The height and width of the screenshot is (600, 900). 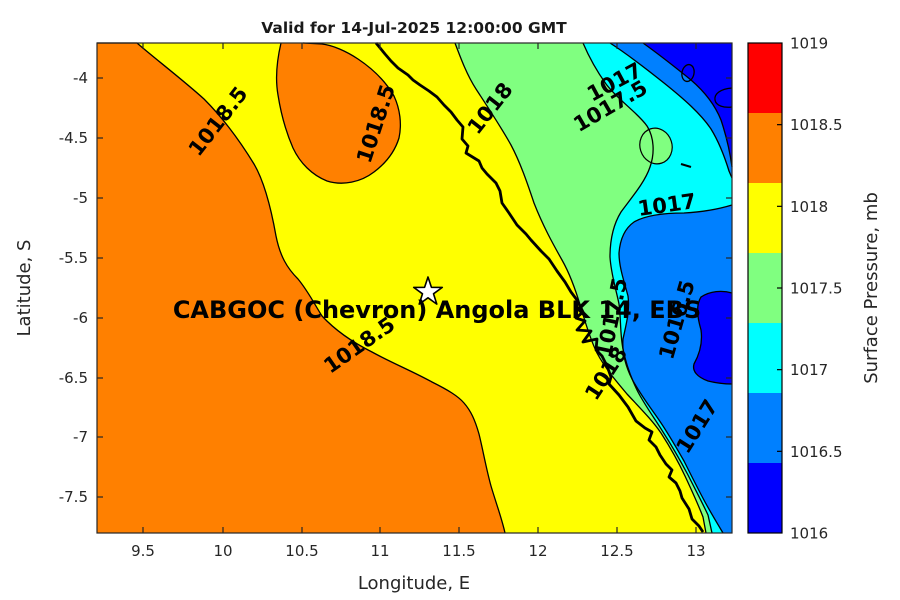 What do you see at coordinates (80, 198) in the screenshot?
I see `y-tick-label: -5` at bounding box center [80, 198].